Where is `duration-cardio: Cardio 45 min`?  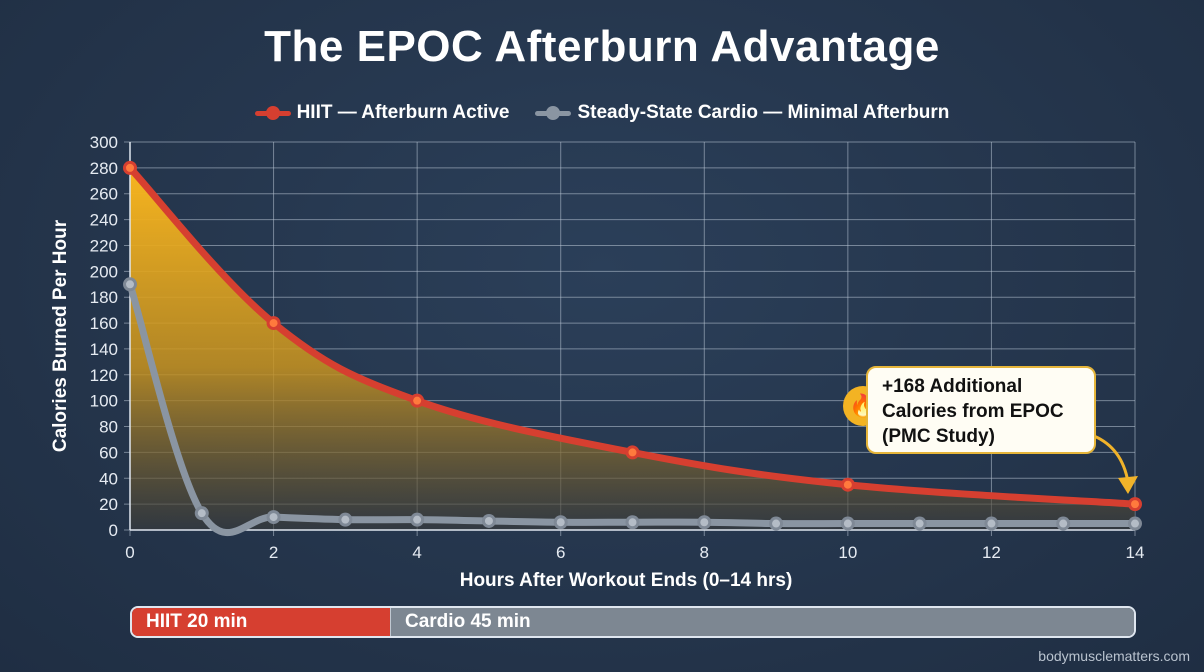 duration-cardio: Cardio 45 min is located at coordinates (762, 622).